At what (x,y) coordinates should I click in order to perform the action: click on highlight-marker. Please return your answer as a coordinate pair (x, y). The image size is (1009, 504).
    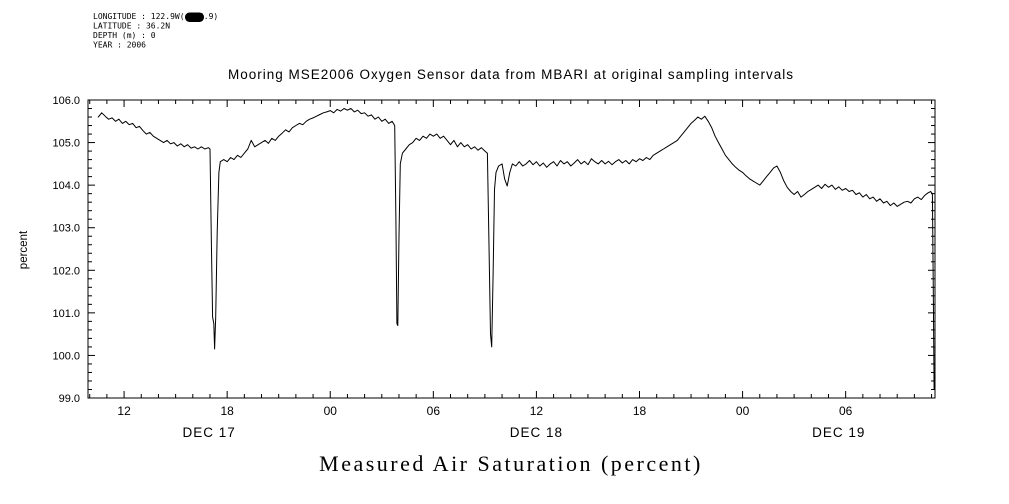
    Looking at the image, I should click on (194, 17).